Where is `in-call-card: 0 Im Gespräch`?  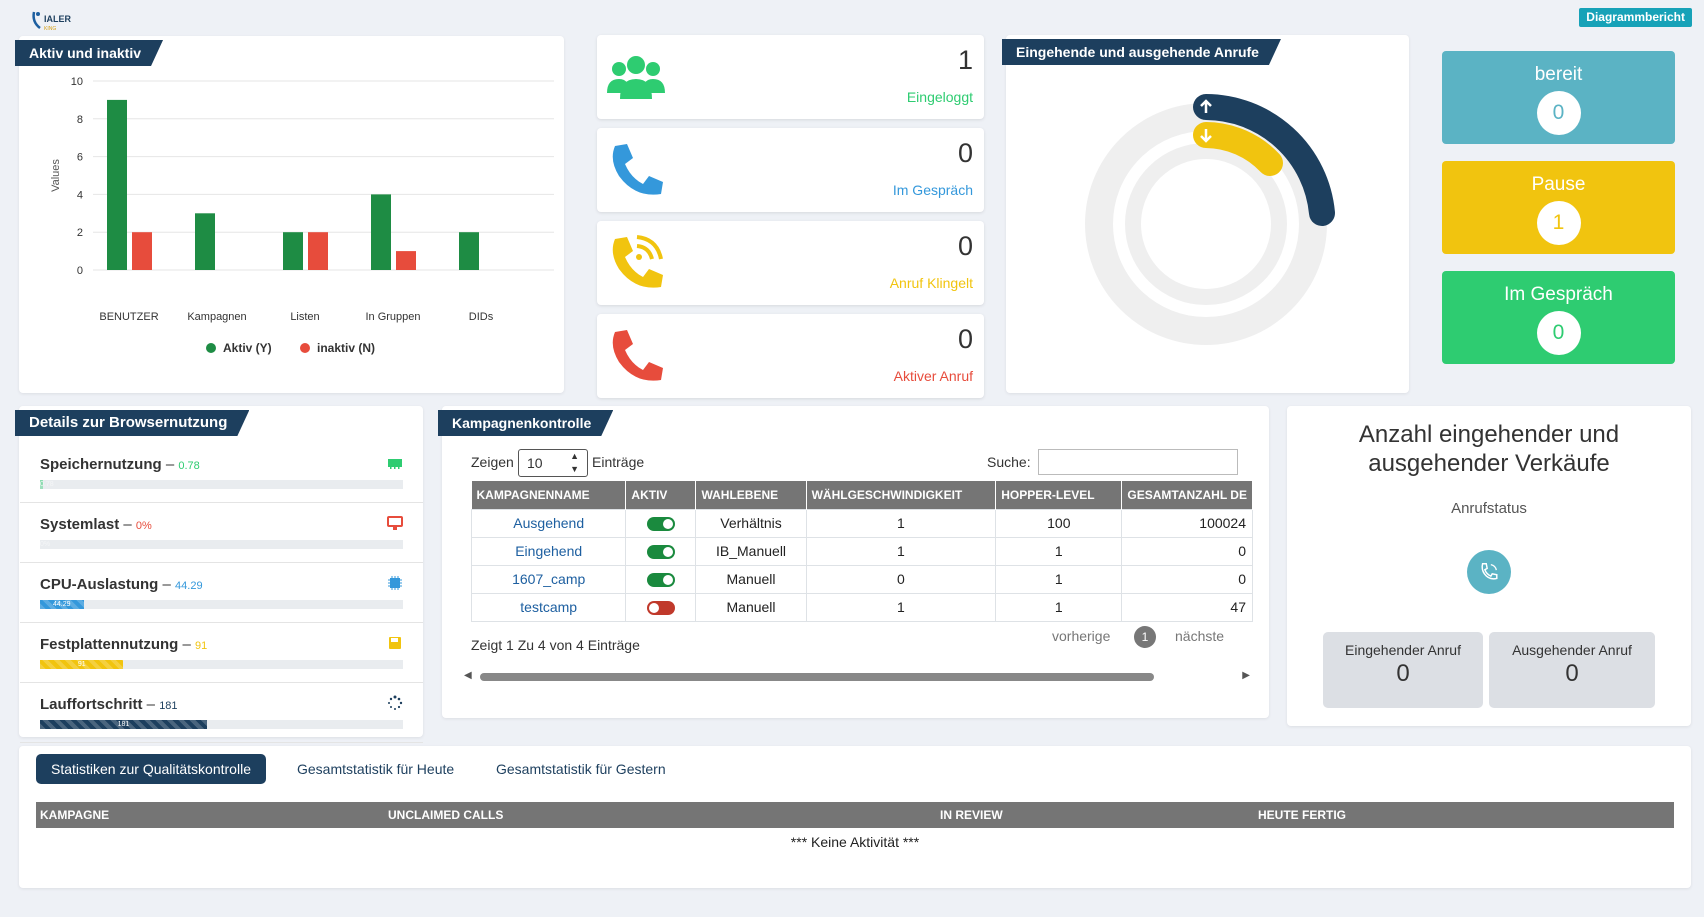 in-call-card: 0 Im Gespräch is located at coordinates (790, 170).